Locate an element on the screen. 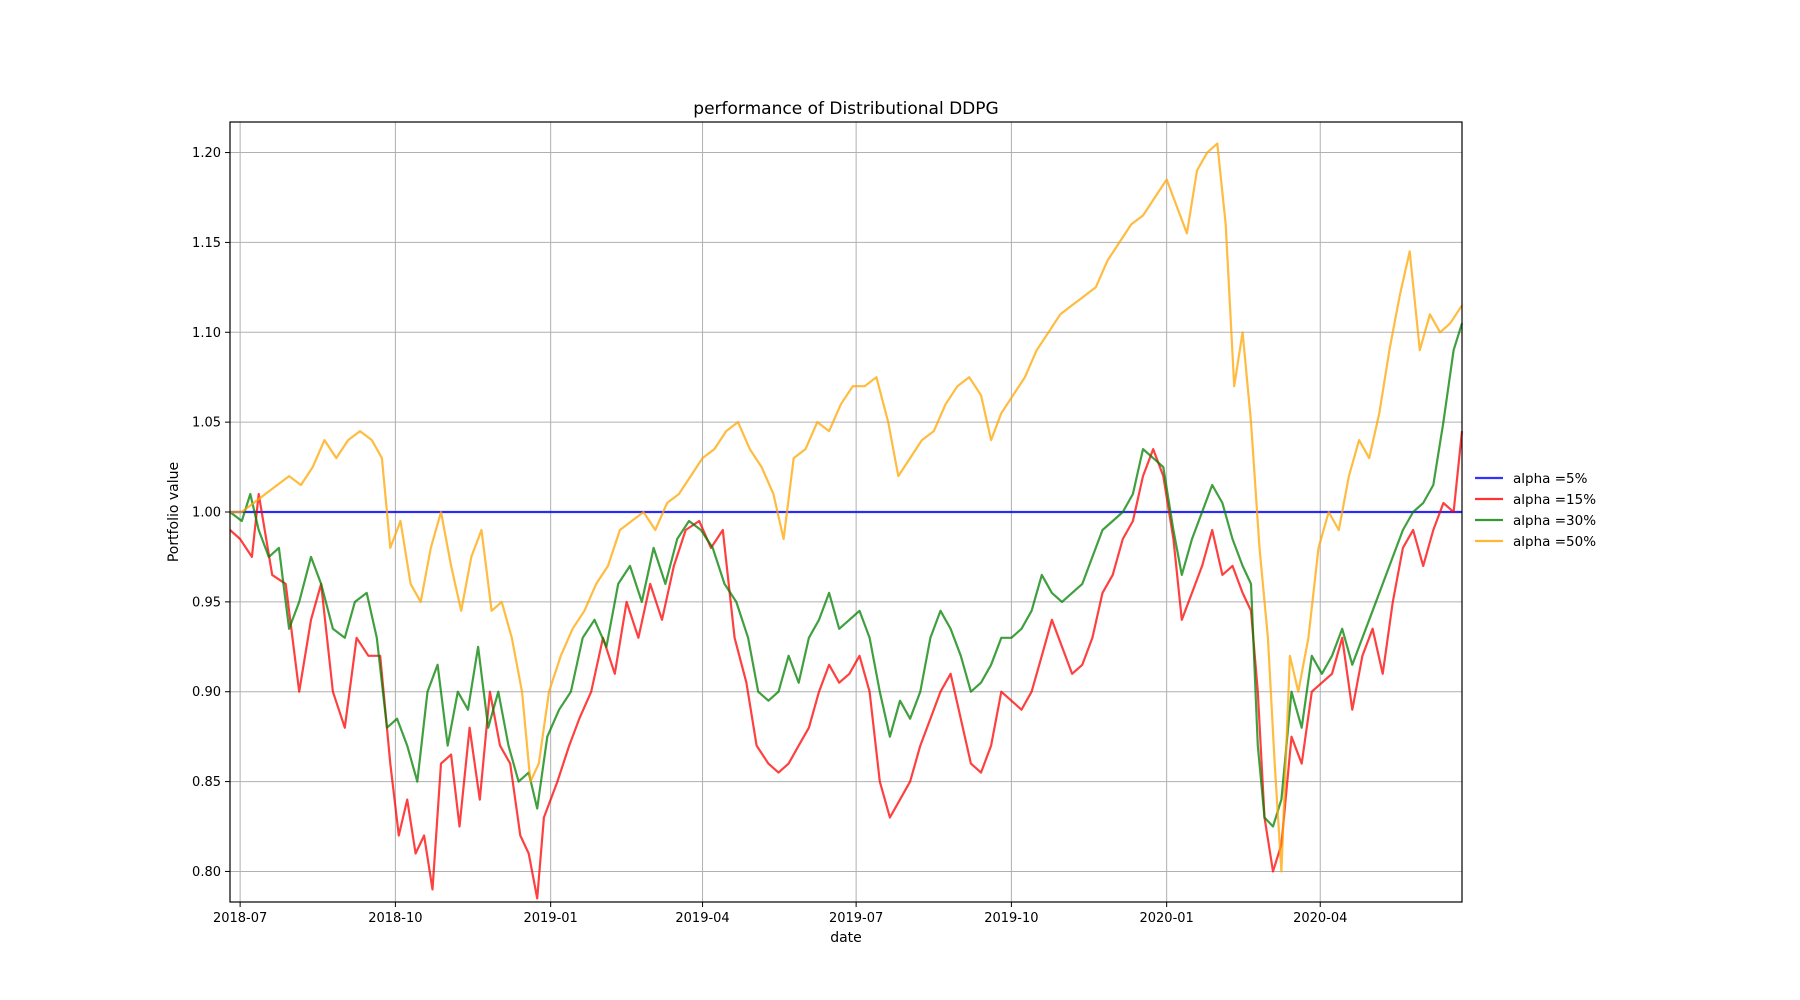 The width and height of the screenshot is (1800, 1000). legend-entry-label: alpha =5% is located at coordinates (1550, 479).